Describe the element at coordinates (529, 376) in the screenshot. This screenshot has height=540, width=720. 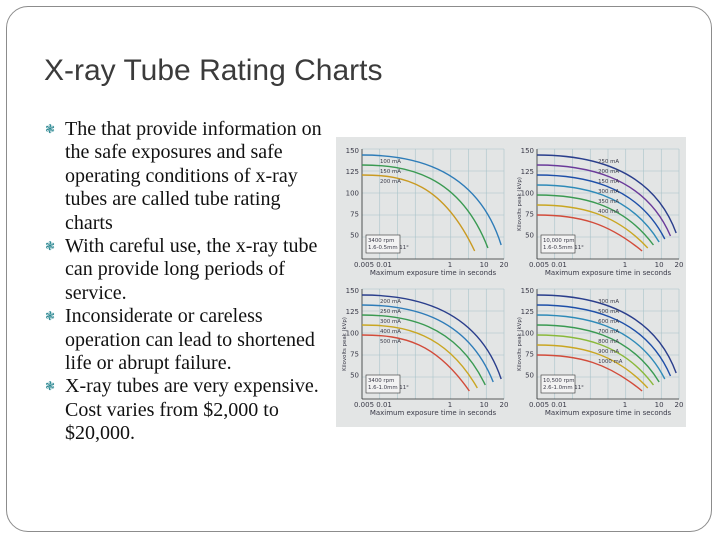
I see `chart-4-y-tick: 50` at that location.